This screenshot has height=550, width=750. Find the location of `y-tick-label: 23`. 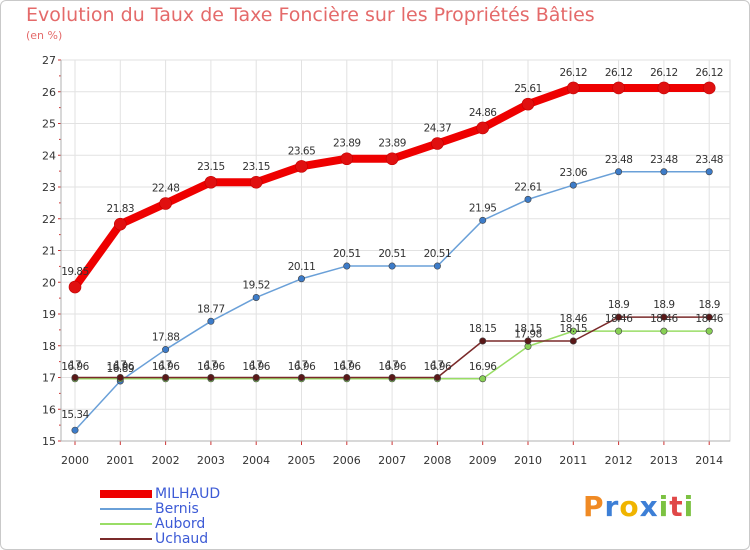

y-tick-label: 23 is located at coordinates (49, 187).